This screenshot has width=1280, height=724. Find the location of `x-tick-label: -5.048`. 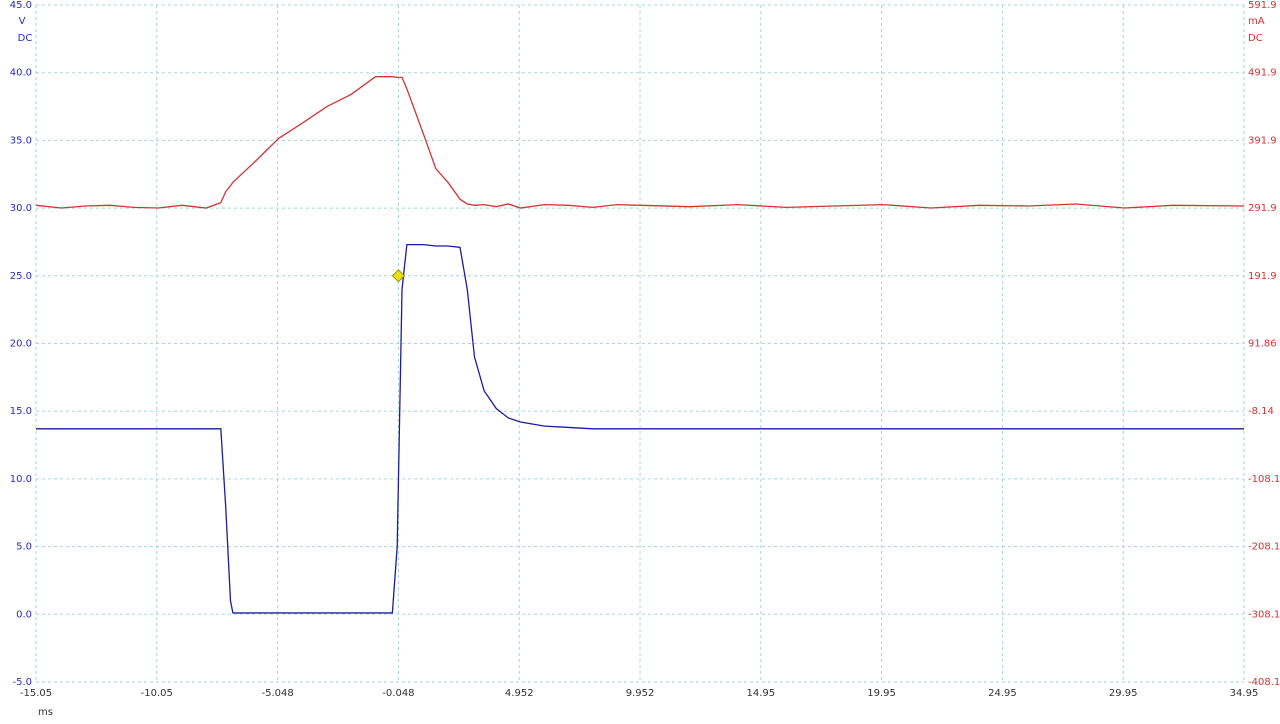

x-tick-label: -5.048 is located at coordinates (278, 693).